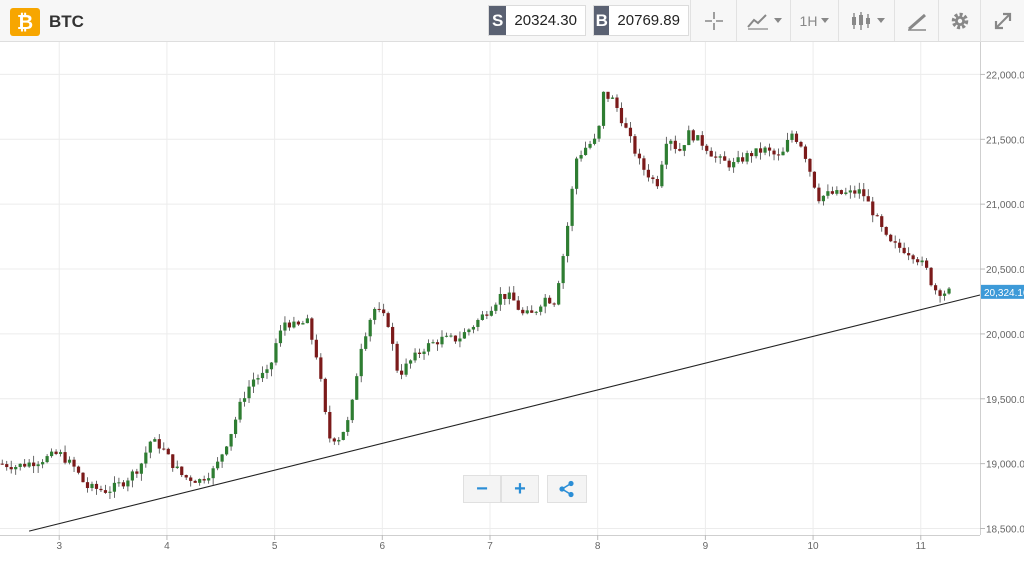 The height and width of the screenshot is (561, 1024). What do you see at coordinates (25, 22) in the screenshot?
I see `bitcoin-logo-icon: ₿` at bounding box center [25, 22].